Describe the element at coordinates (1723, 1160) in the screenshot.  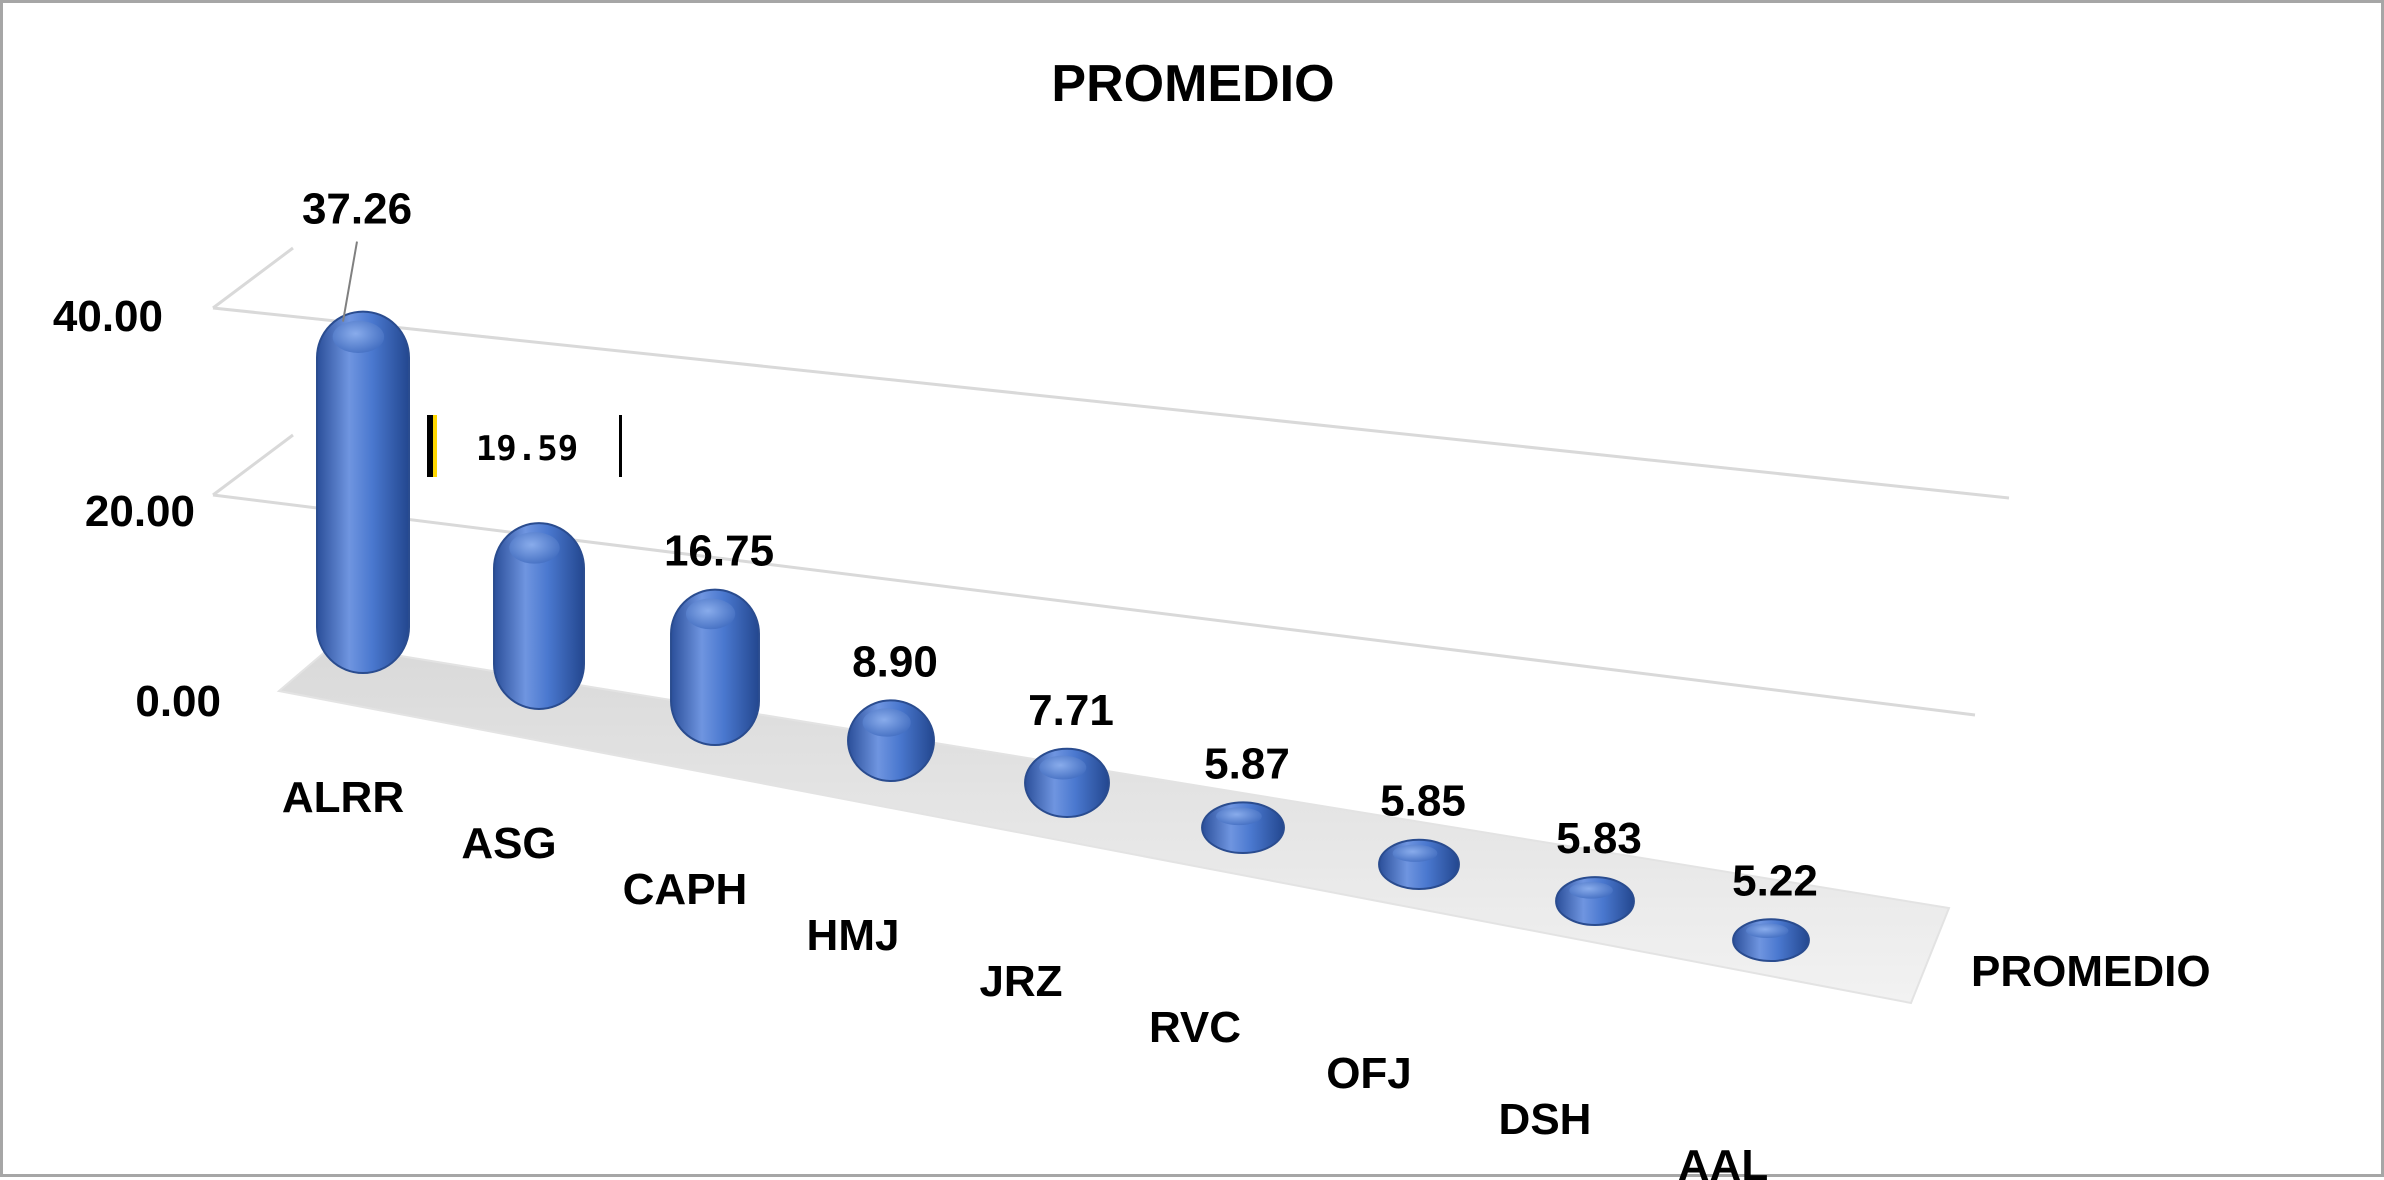
I see `x-tick-label: AAL` at that location.